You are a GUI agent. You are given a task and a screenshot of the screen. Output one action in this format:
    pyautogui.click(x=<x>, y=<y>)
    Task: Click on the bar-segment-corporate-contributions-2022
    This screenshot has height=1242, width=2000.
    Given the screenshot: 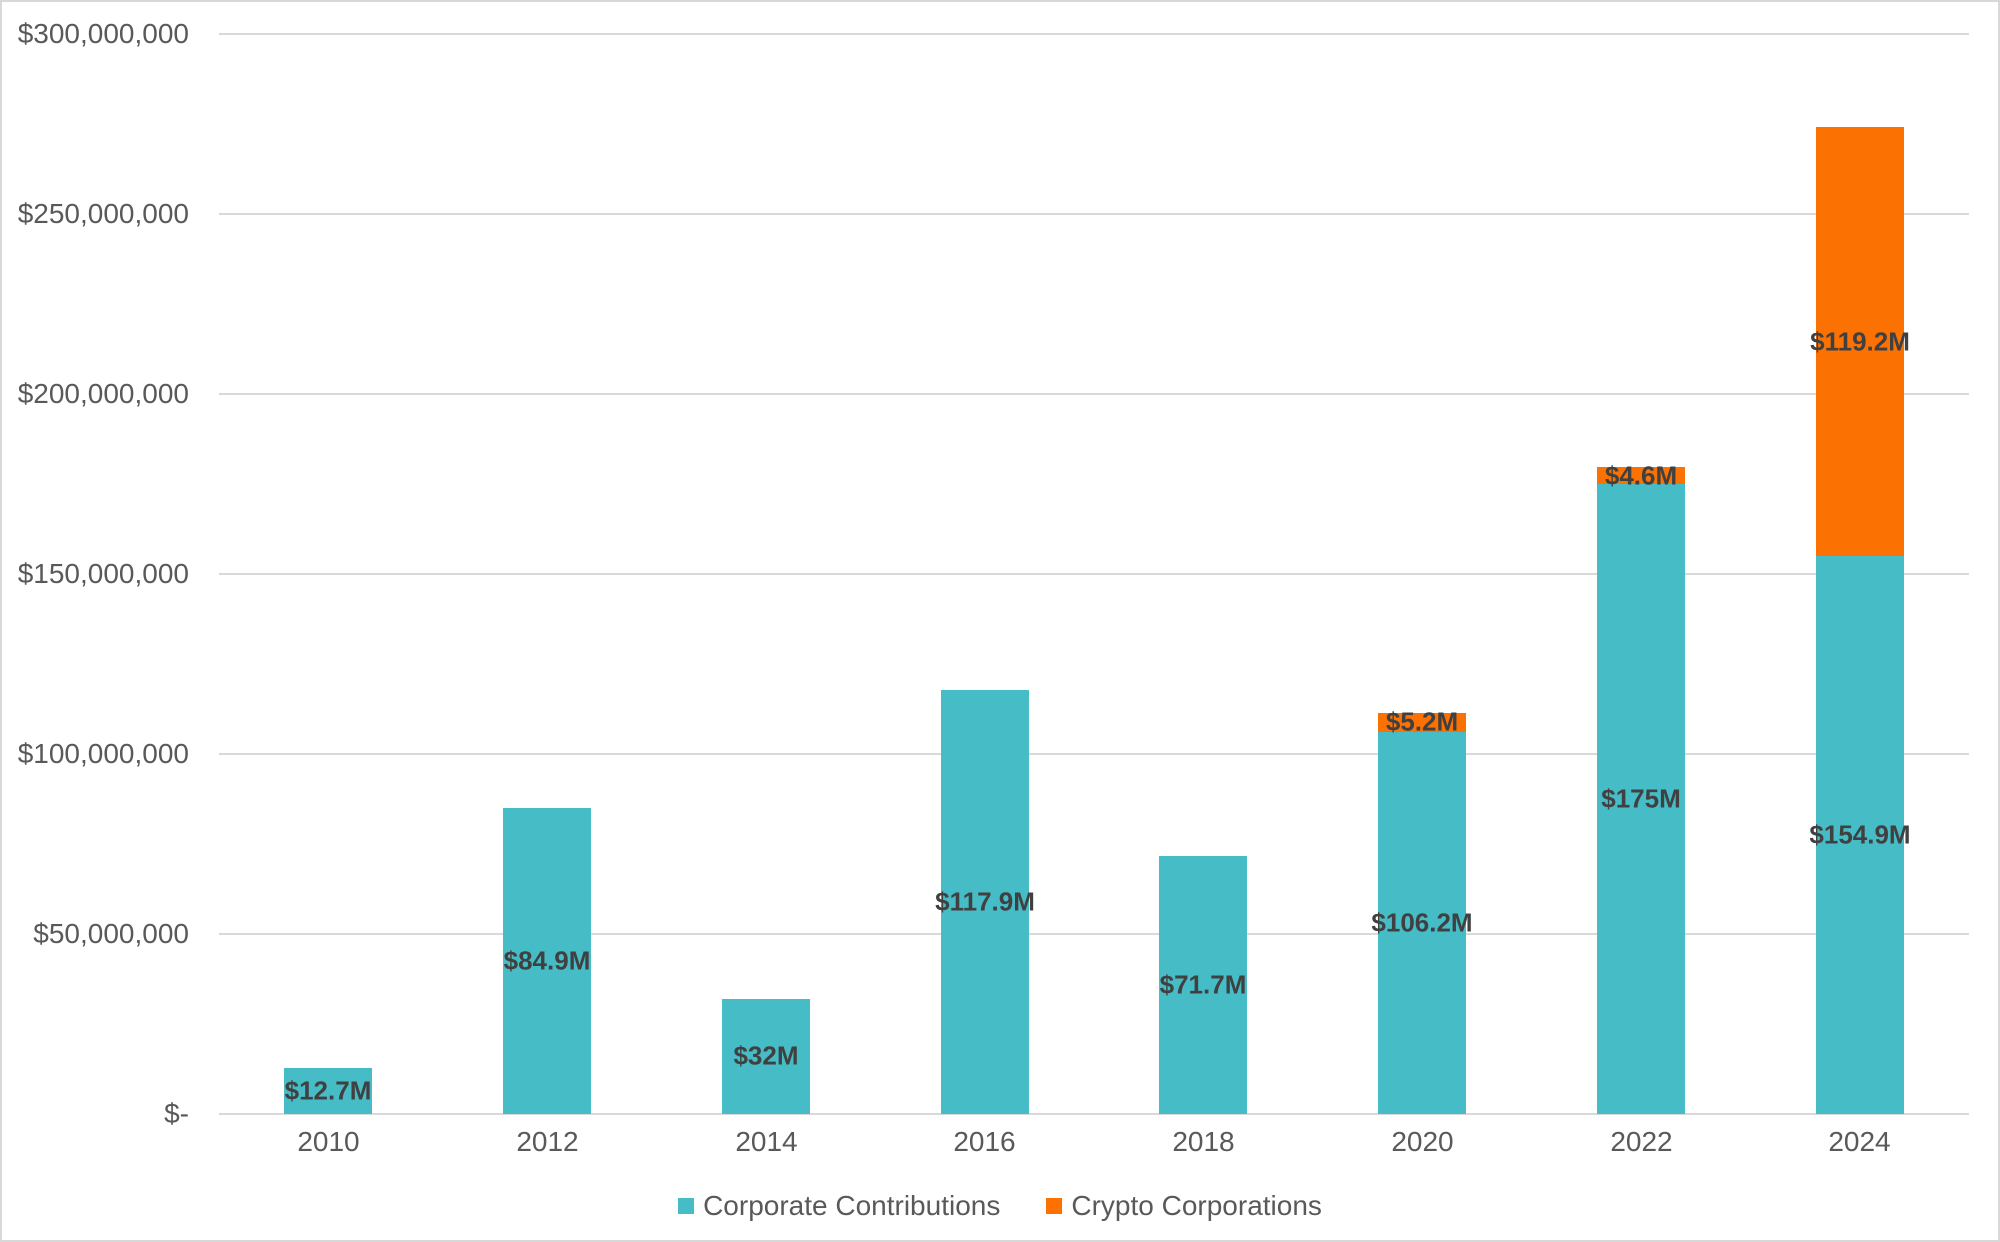 What is the action you would take?
    pyautogui.click(x=1641, y=799)
    